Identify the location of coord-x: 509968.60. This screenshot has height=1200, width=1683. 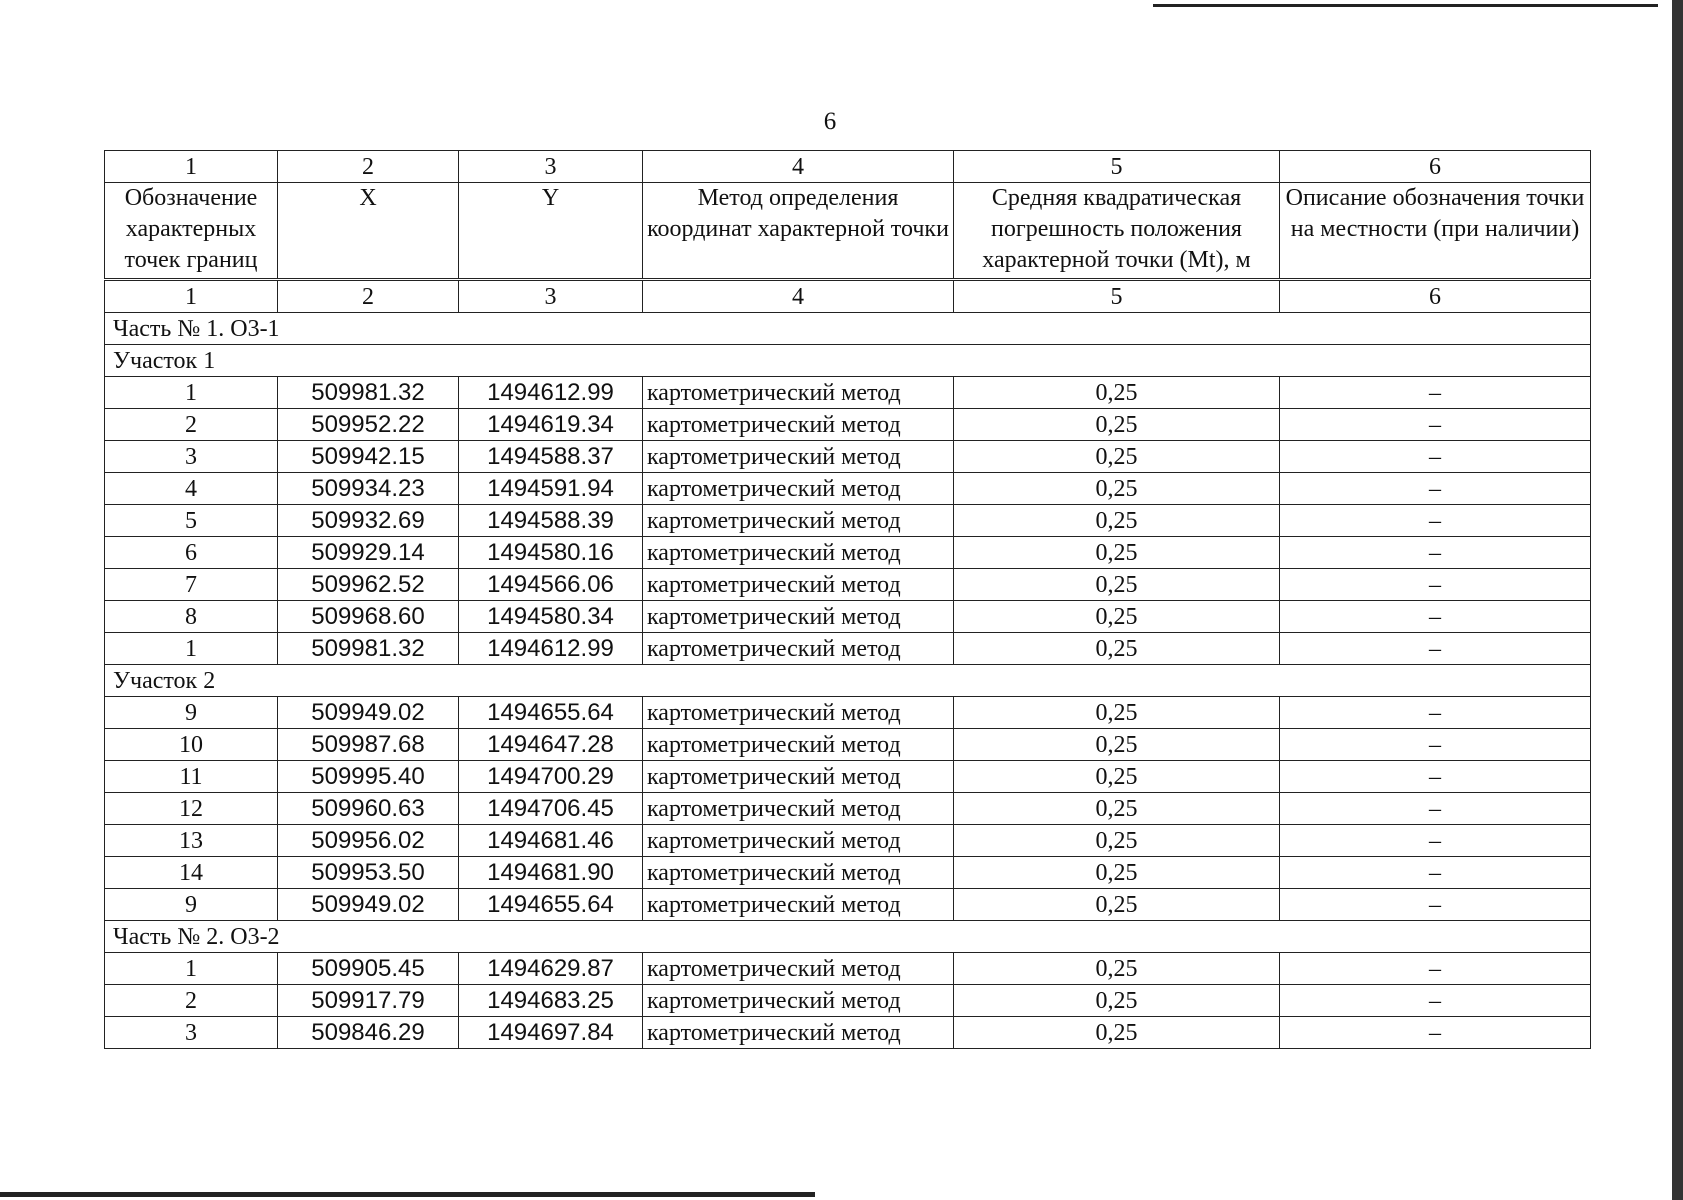
(368, 616).